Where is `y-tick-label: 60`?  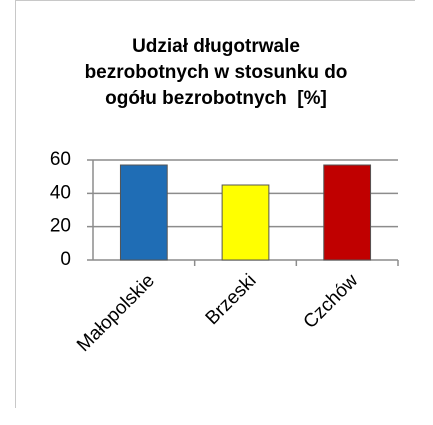 y-tick-label: 60 is located at coordinates (60, 159).